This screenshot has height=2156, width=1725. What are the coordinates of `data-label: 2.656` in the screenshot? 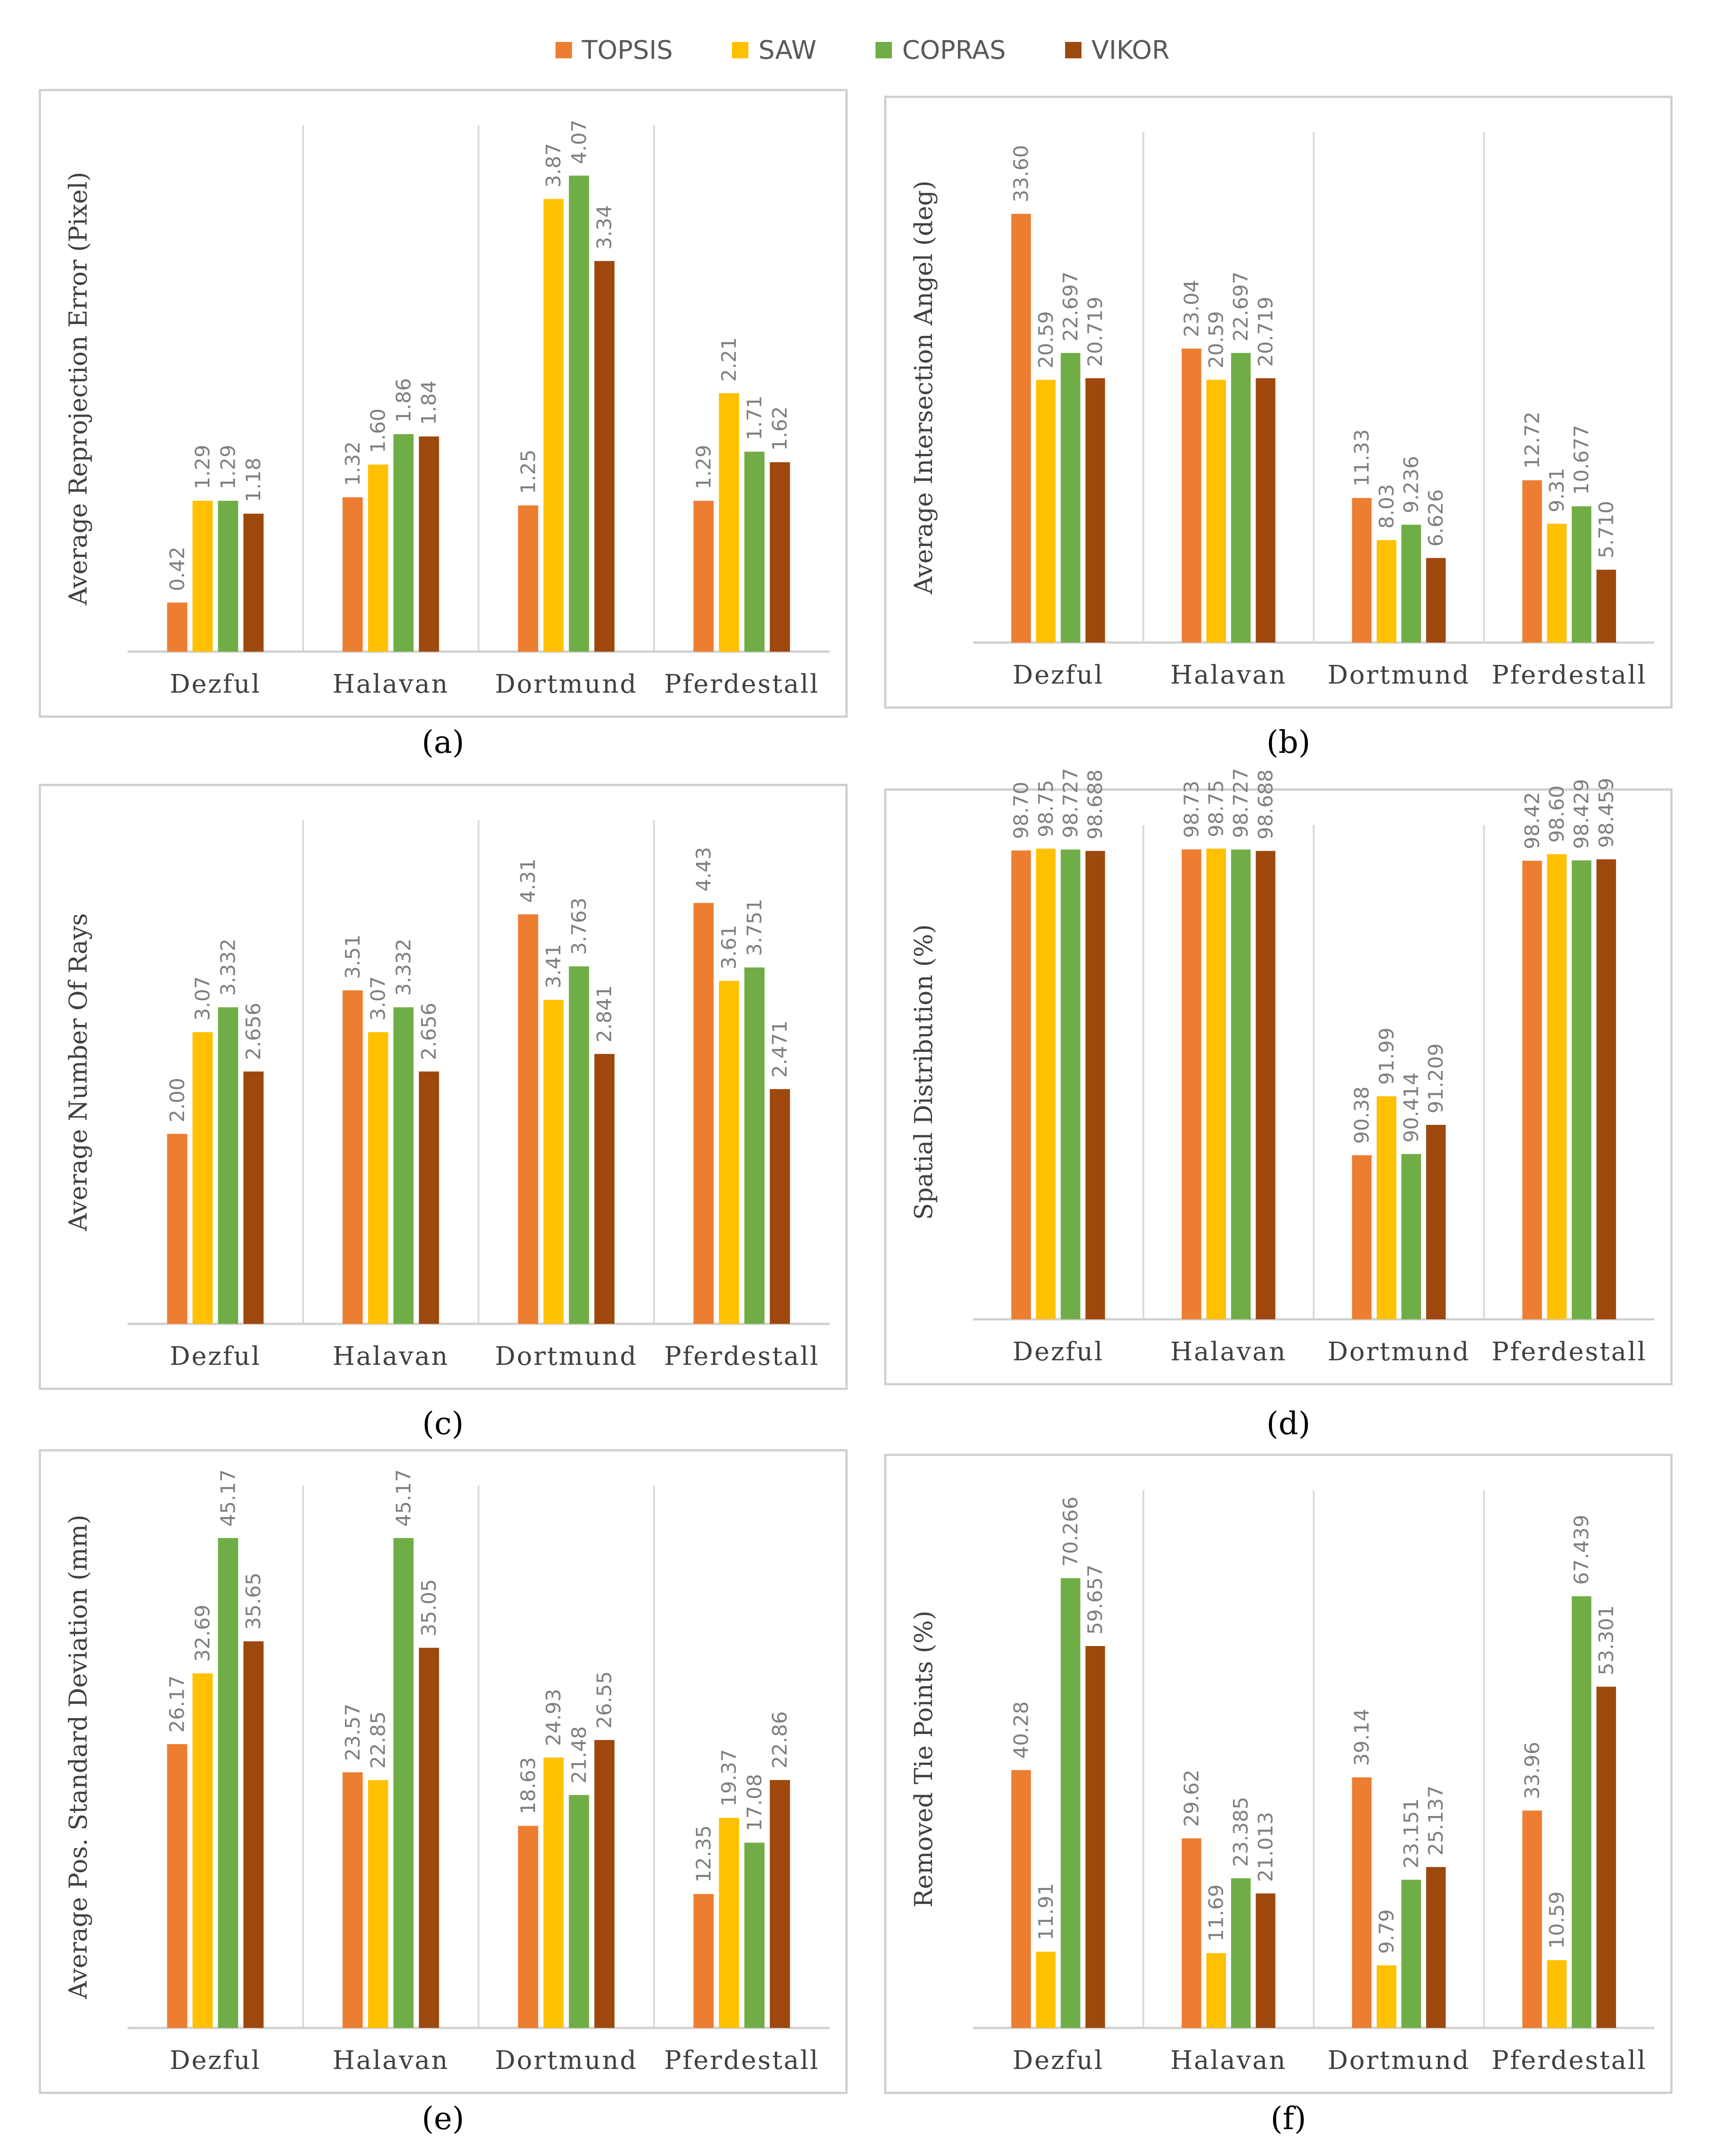 It's located at (429, 1032).